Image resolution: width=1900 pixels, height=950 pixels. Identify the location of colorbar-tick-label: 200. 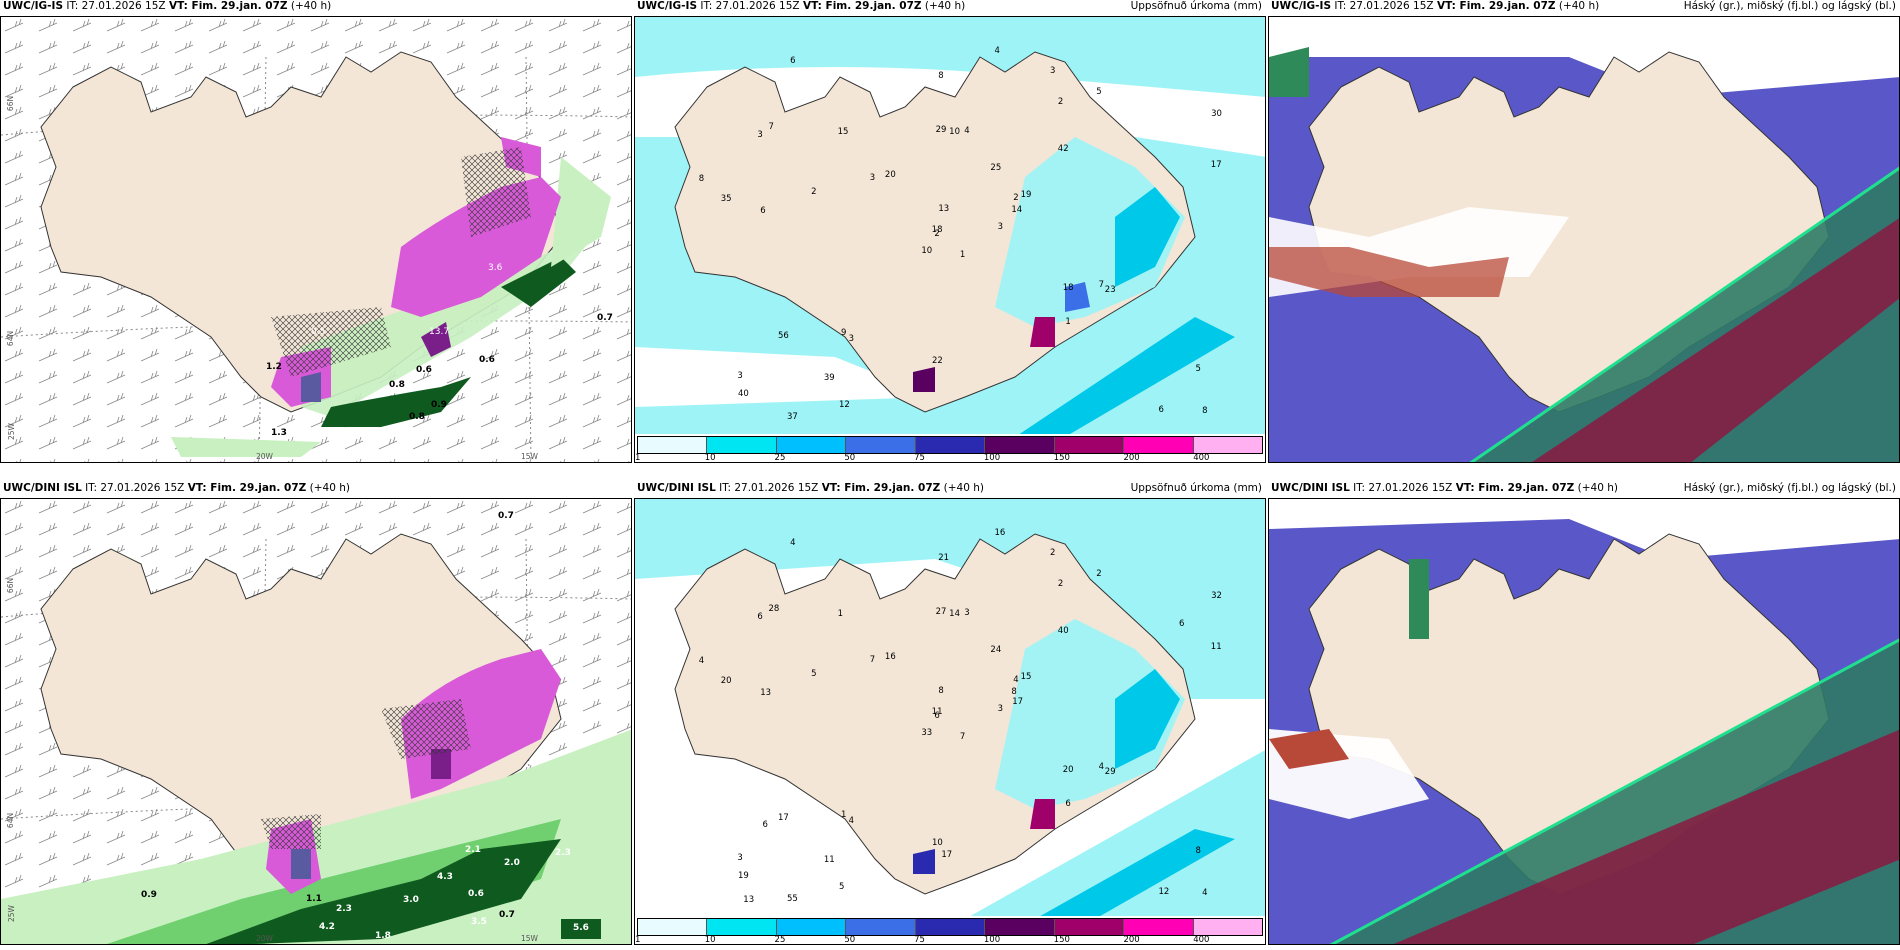
(1131, 940).